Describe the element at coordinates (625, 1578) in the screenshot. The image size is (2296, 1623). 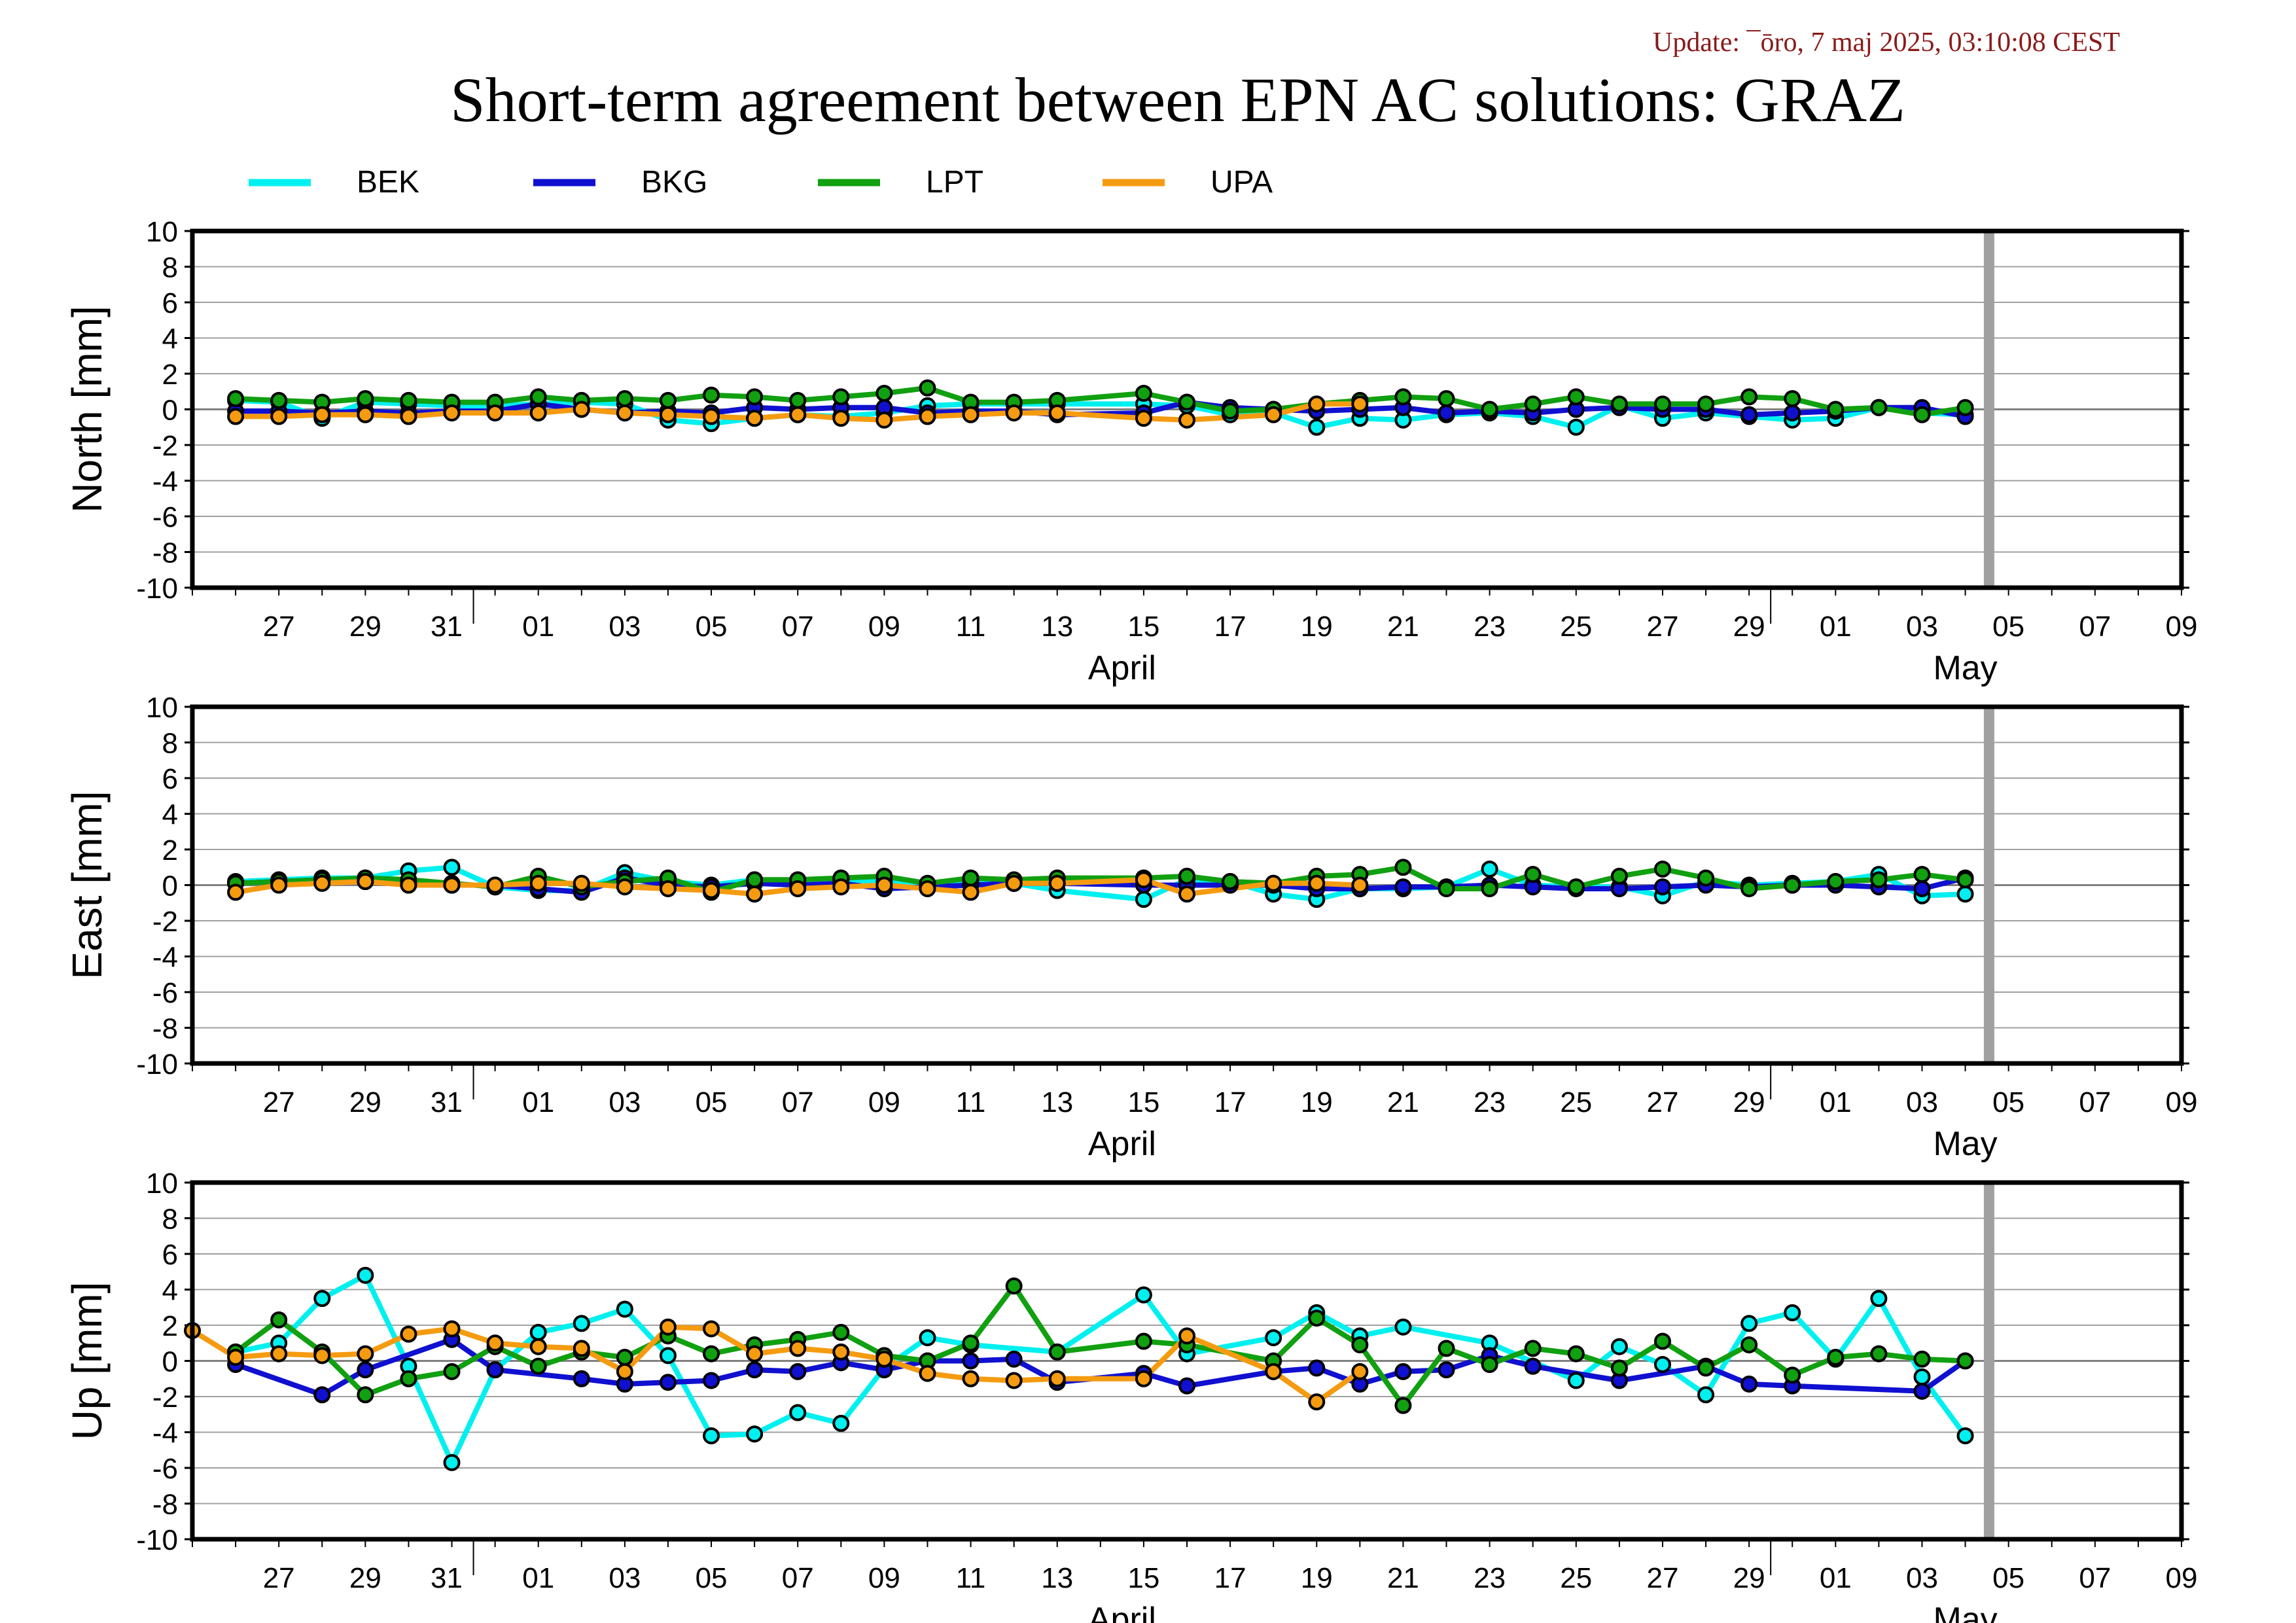
I see `x-tick-label: 03` at that location.